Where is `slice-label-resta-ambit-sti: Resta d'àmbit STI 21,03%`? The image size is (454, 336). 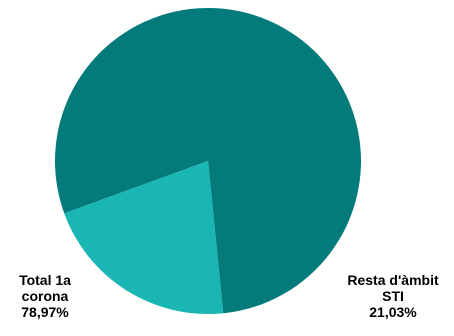 slice-label-resta-ambit-sti: Resta d'àmbit STI 21,03% is located at coordinates (393, 296).